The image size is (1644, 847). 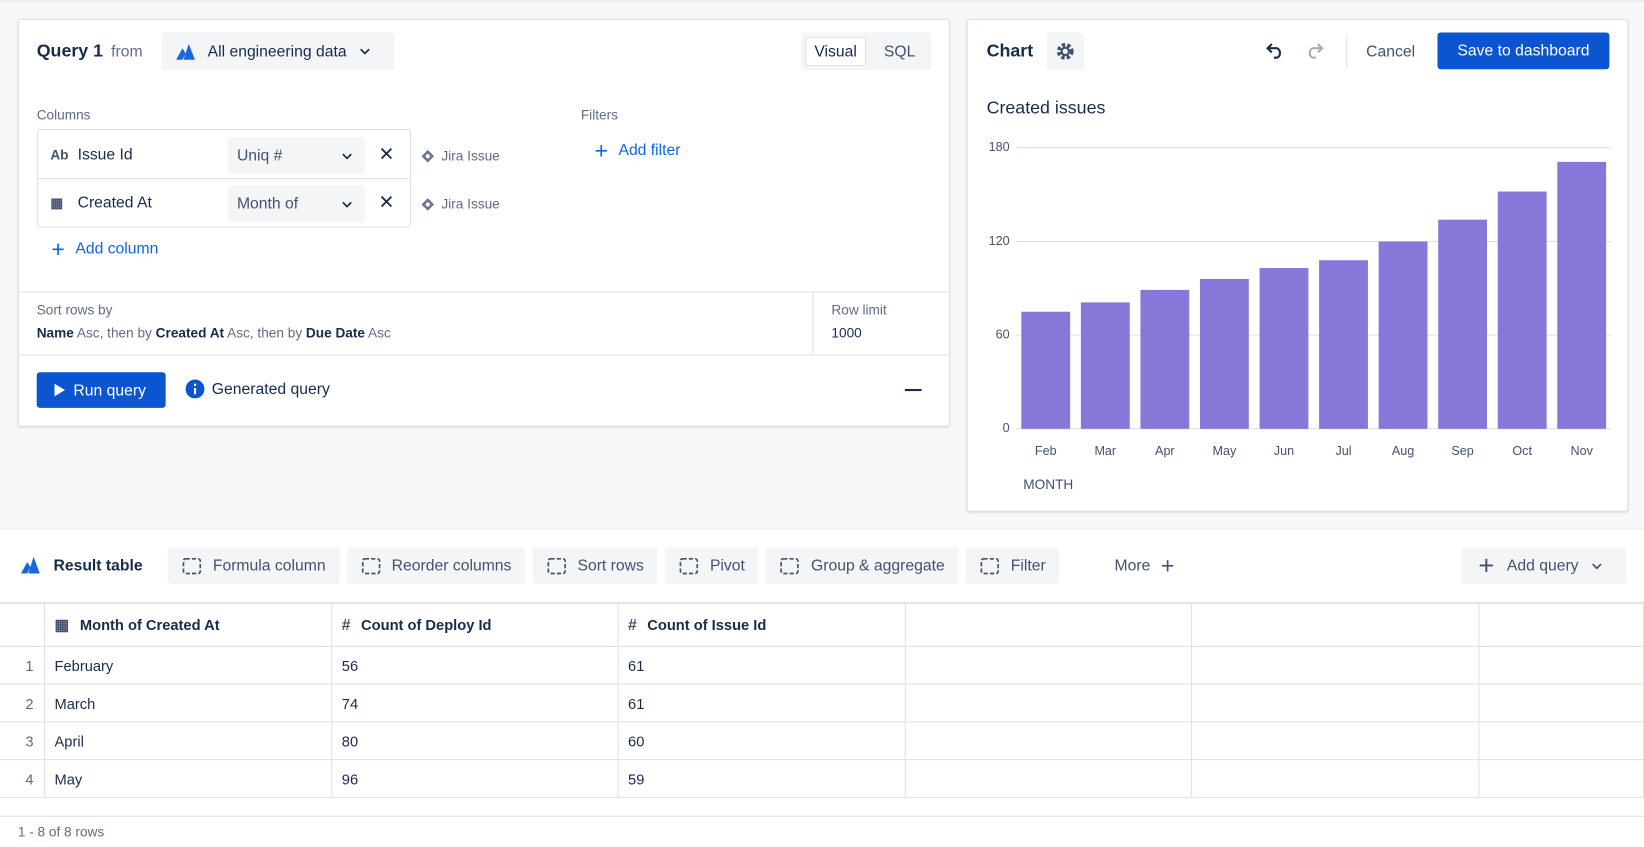 I want to click on x-tick-label: May, so click(x=1225, y=451).